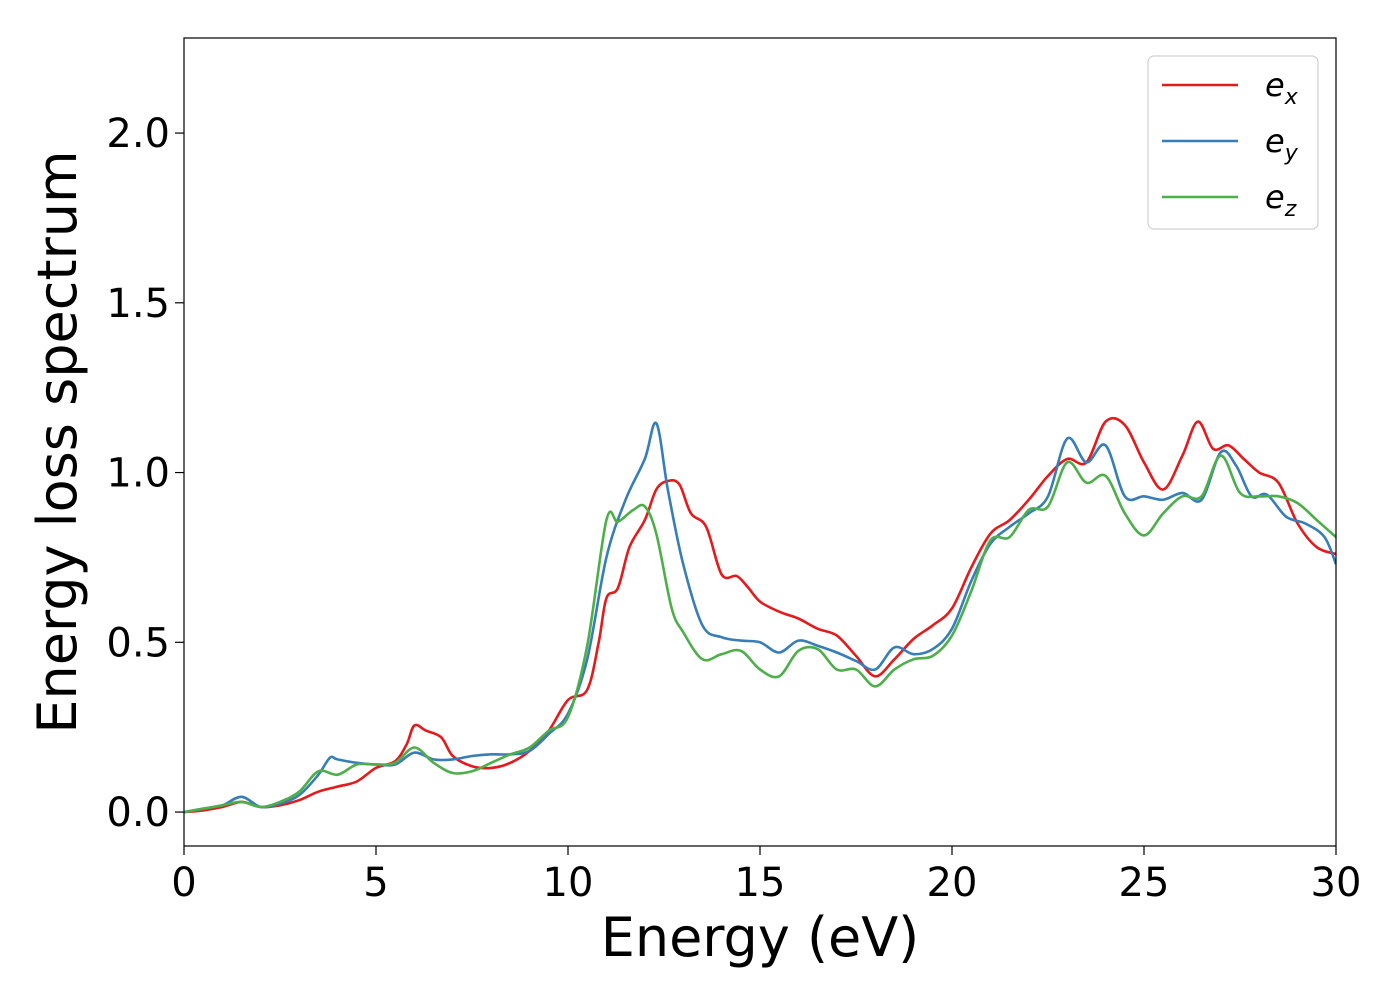 The height and width of the screenshot is (1000, 1400). Describe the element at coordinates (1336, 883) in the screenshot. I see `x-tick-label: 30` at that location.